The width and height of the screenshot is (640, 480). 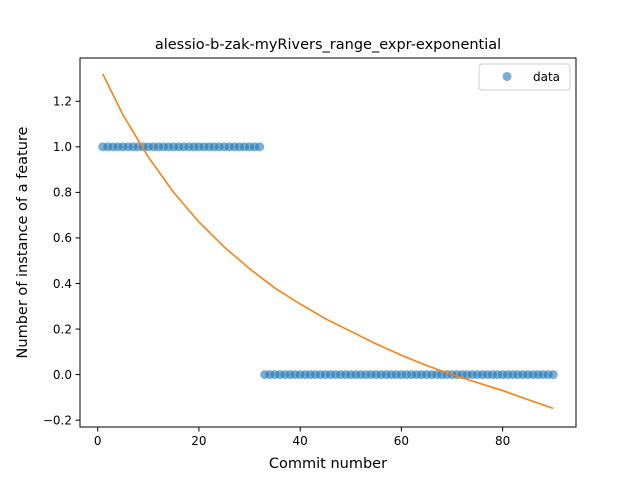 What do you see at coordinates (62, 102) in the screenshot?
I see `y-tick-label: 1.2` at bounding box center [62, 102].